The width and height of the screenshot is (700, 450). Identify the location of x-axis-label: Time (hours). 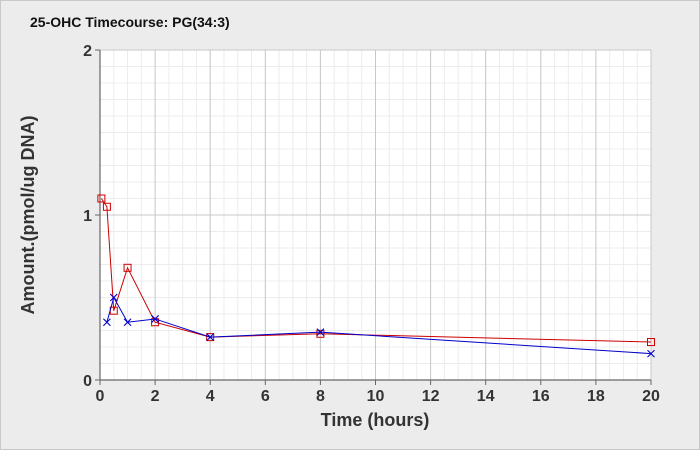
(375, 420).